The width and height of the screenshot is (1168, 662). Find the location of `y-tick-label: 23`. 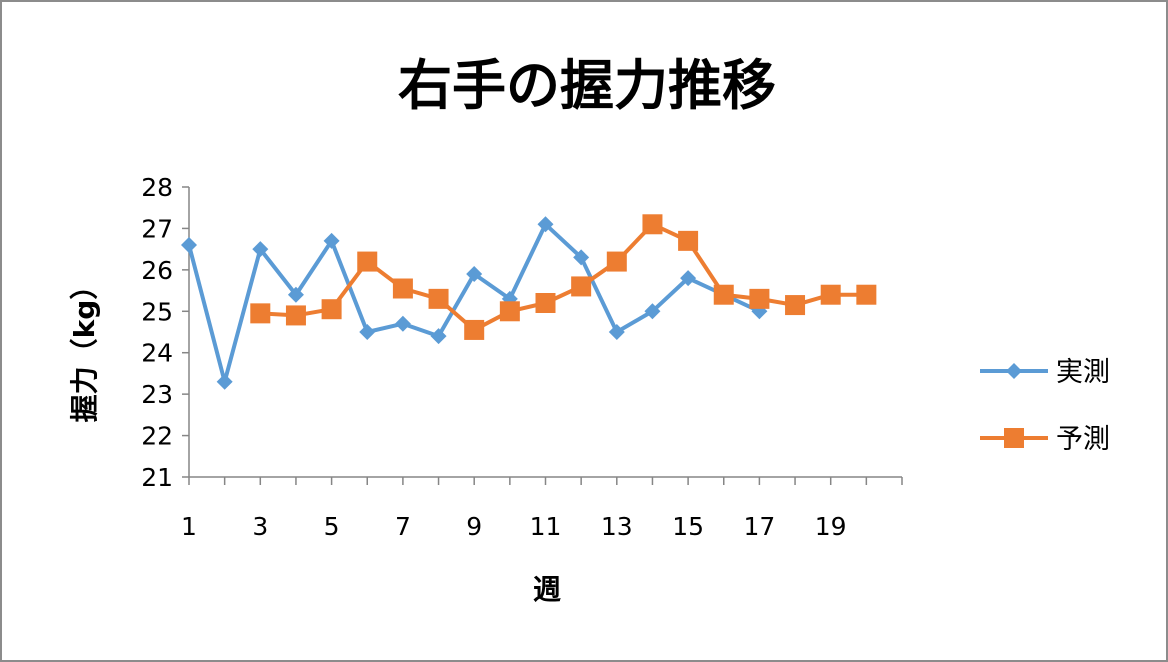

y-tick-label: 23 is located at coordinates (157, 394).